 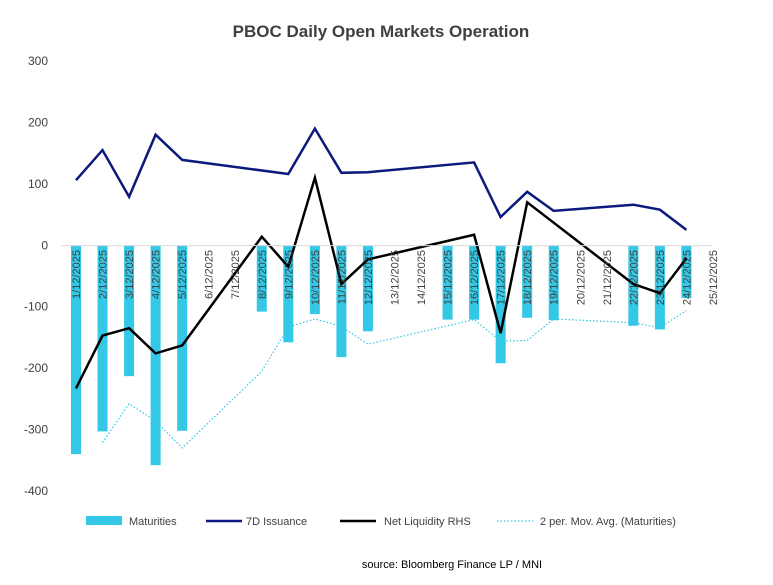 I want to click on x-tick-label: 22/12/2025, so click(x=634, y=277).